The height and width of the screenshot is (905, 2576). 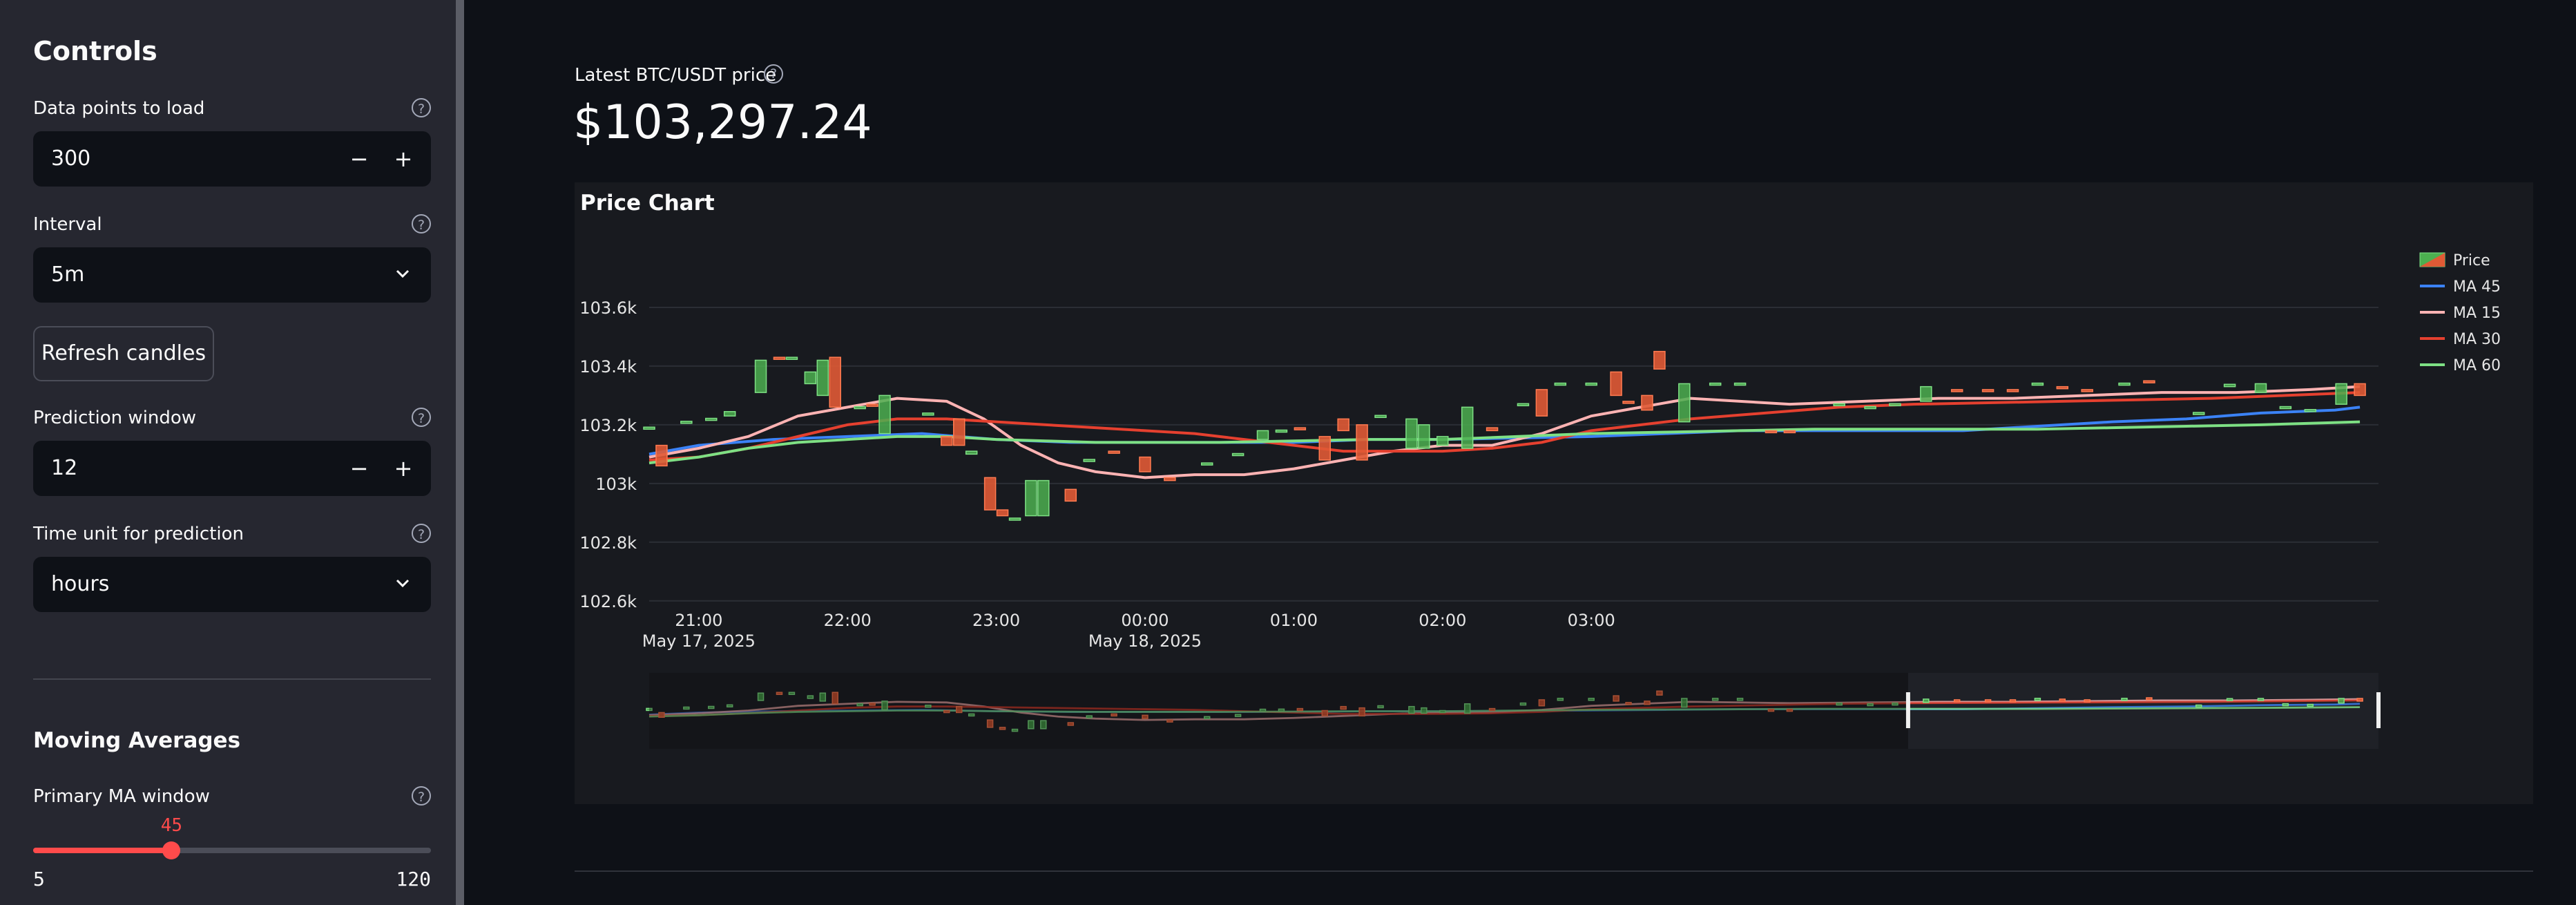 What do you see at coordinates (232, 851) in the screenshot?
I see `primary-ma-slider-track` at bounding box center [232, 851].